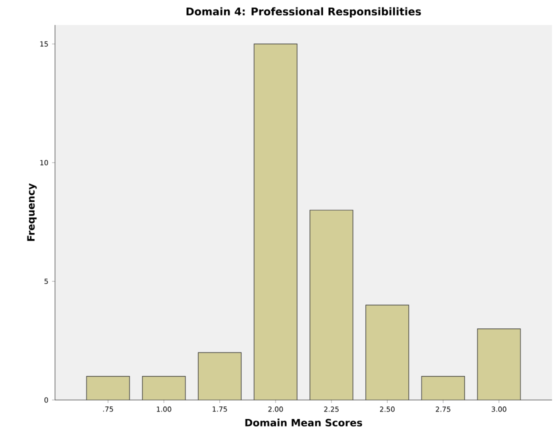  Describe the element at coordinates (303, 12) in the screenshot. I see `chart-title: Domain 4: Professional Responsibilities` at that location.